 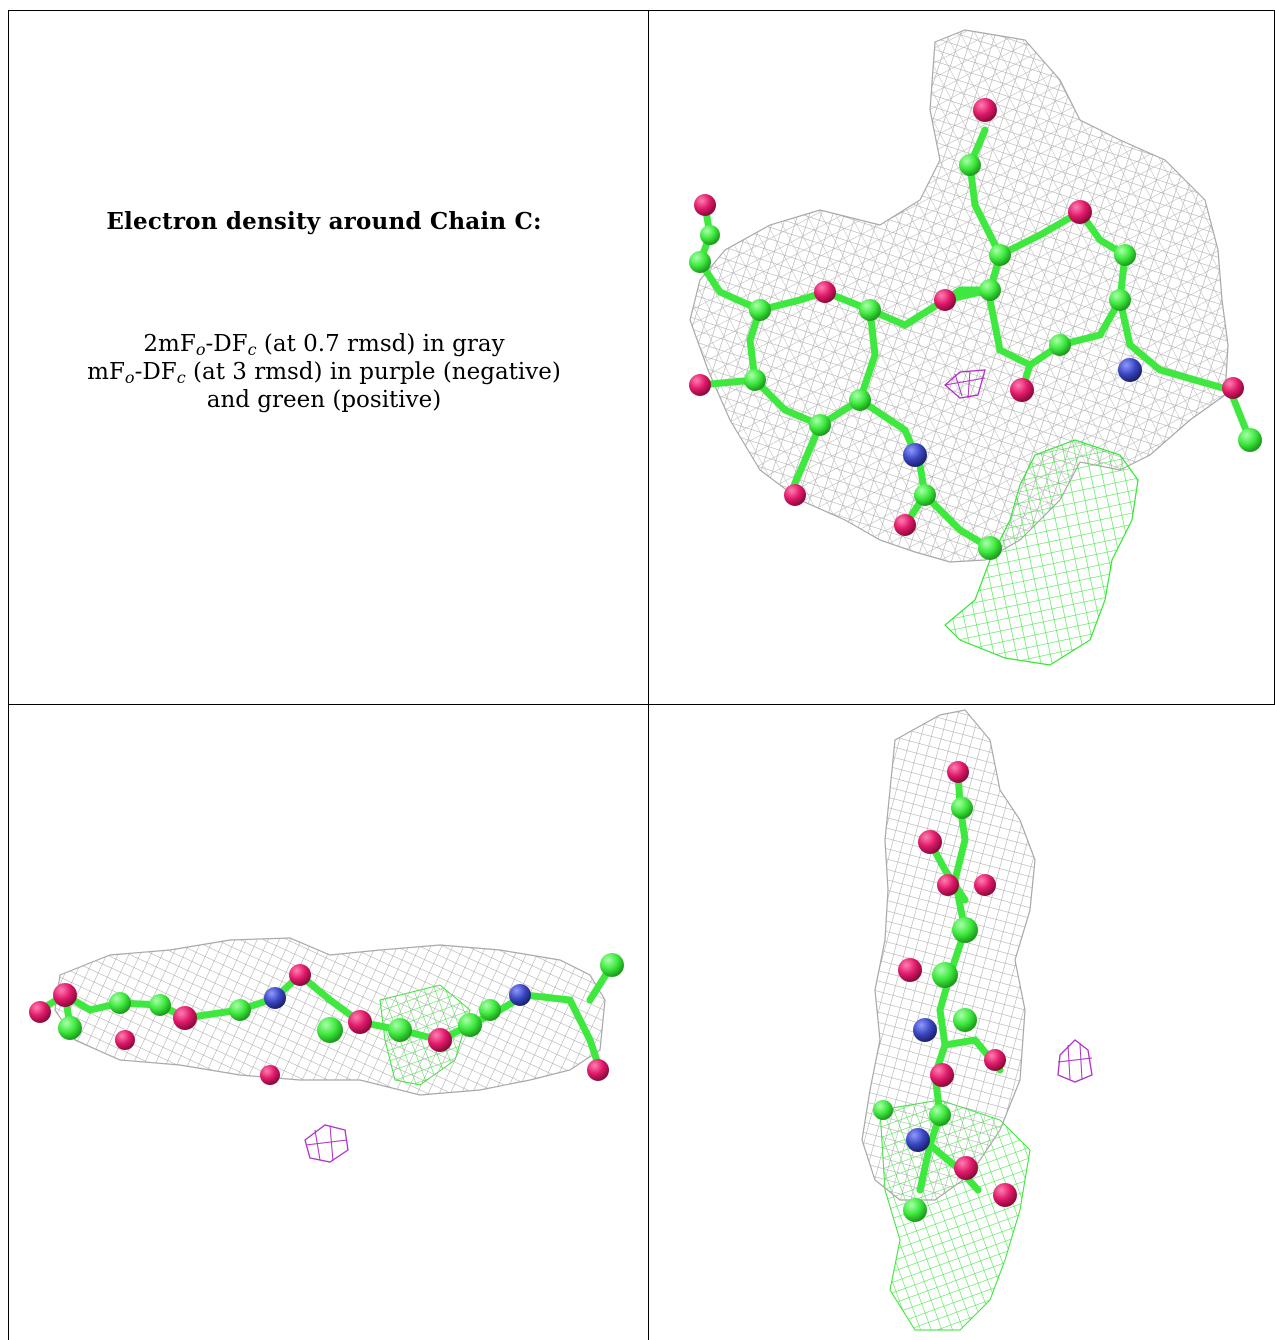 I want to click on legend-fofc-line: mFo-DFc (at 3 rmsd) in purple (negative), so click(x=324, y=373).